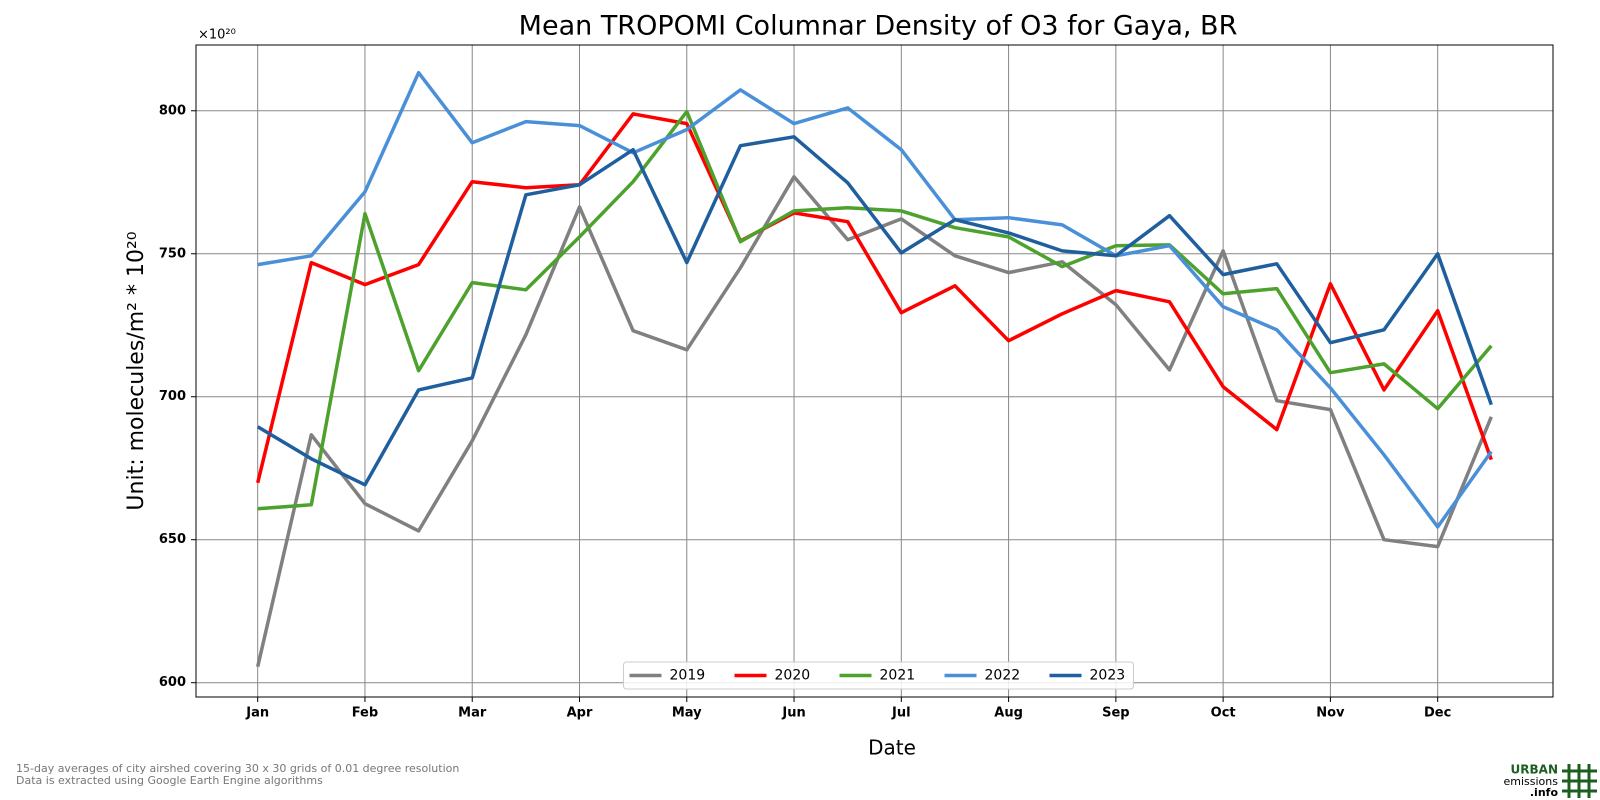 This screenshot has height=800, width=1600. Describe the element at coordinates (1330, 713) in the screenshot. I see `x-tick-label: Nov` at that location.